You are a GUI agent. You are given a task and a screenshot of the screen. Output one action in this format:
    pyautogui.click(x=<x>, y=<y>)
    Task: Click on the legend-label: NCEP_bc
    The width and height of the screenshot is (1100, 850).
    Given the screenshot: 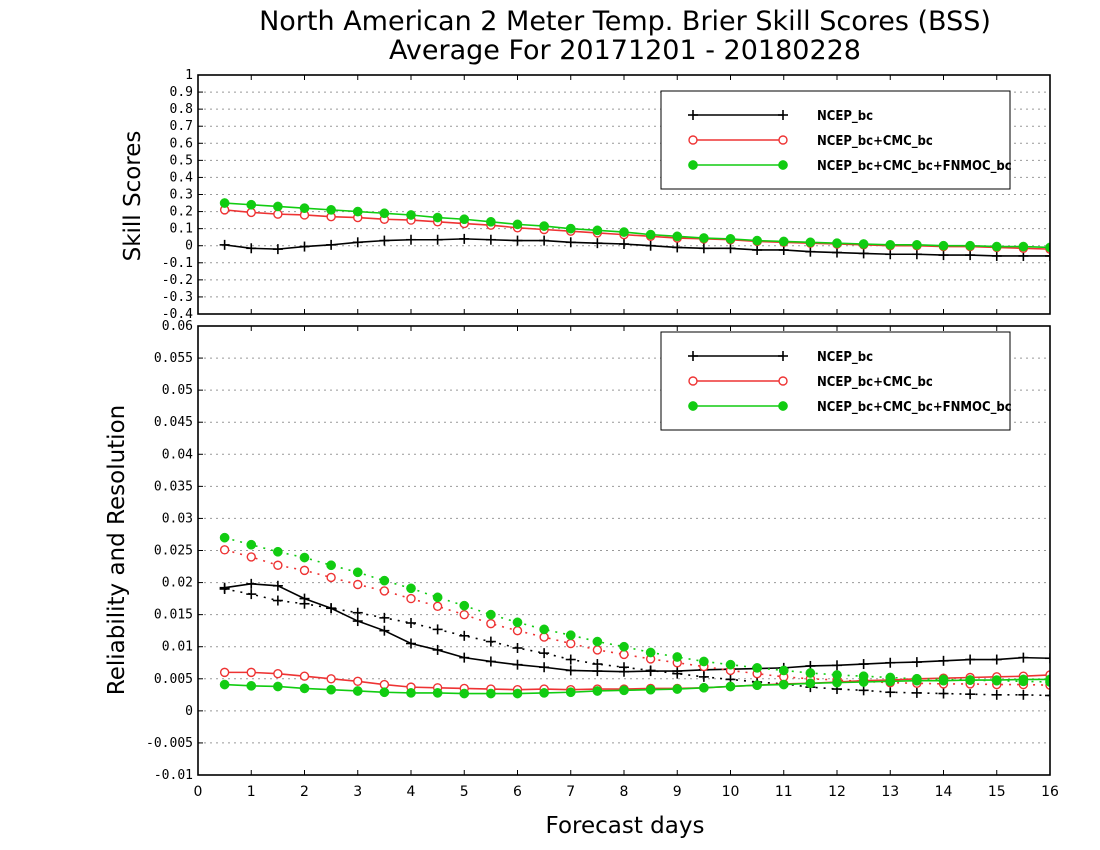 What is the action you would take?
    pyautogui.click(x=845, y=116)
    